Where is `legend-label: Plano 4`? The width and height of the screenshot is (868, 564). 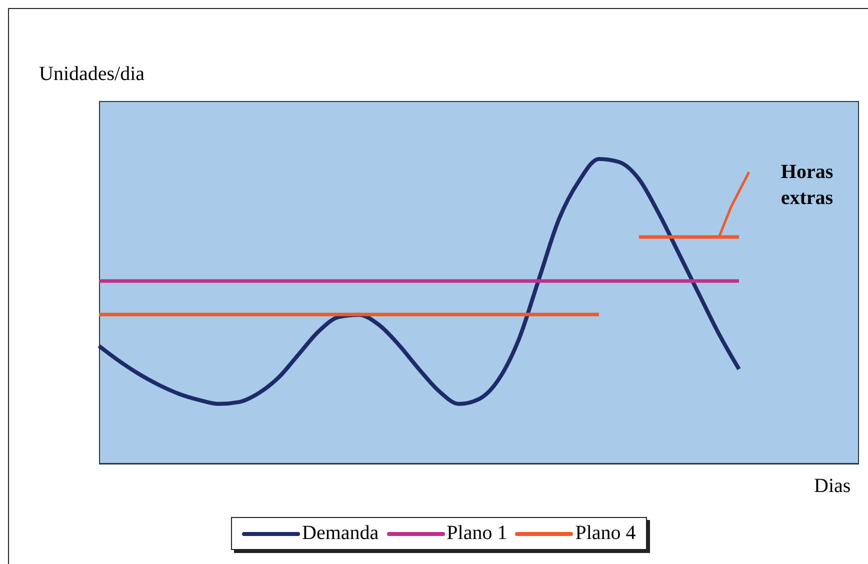
legend-label: Plano 4 is located at coordinates (605, 533).